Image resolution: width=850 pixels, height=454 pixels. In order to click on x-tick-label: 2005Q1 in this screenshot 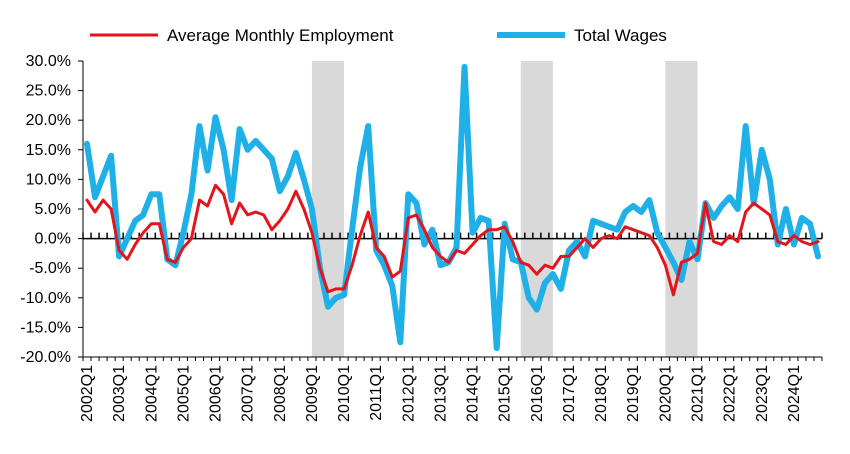, I will do `click(183, 393)`.